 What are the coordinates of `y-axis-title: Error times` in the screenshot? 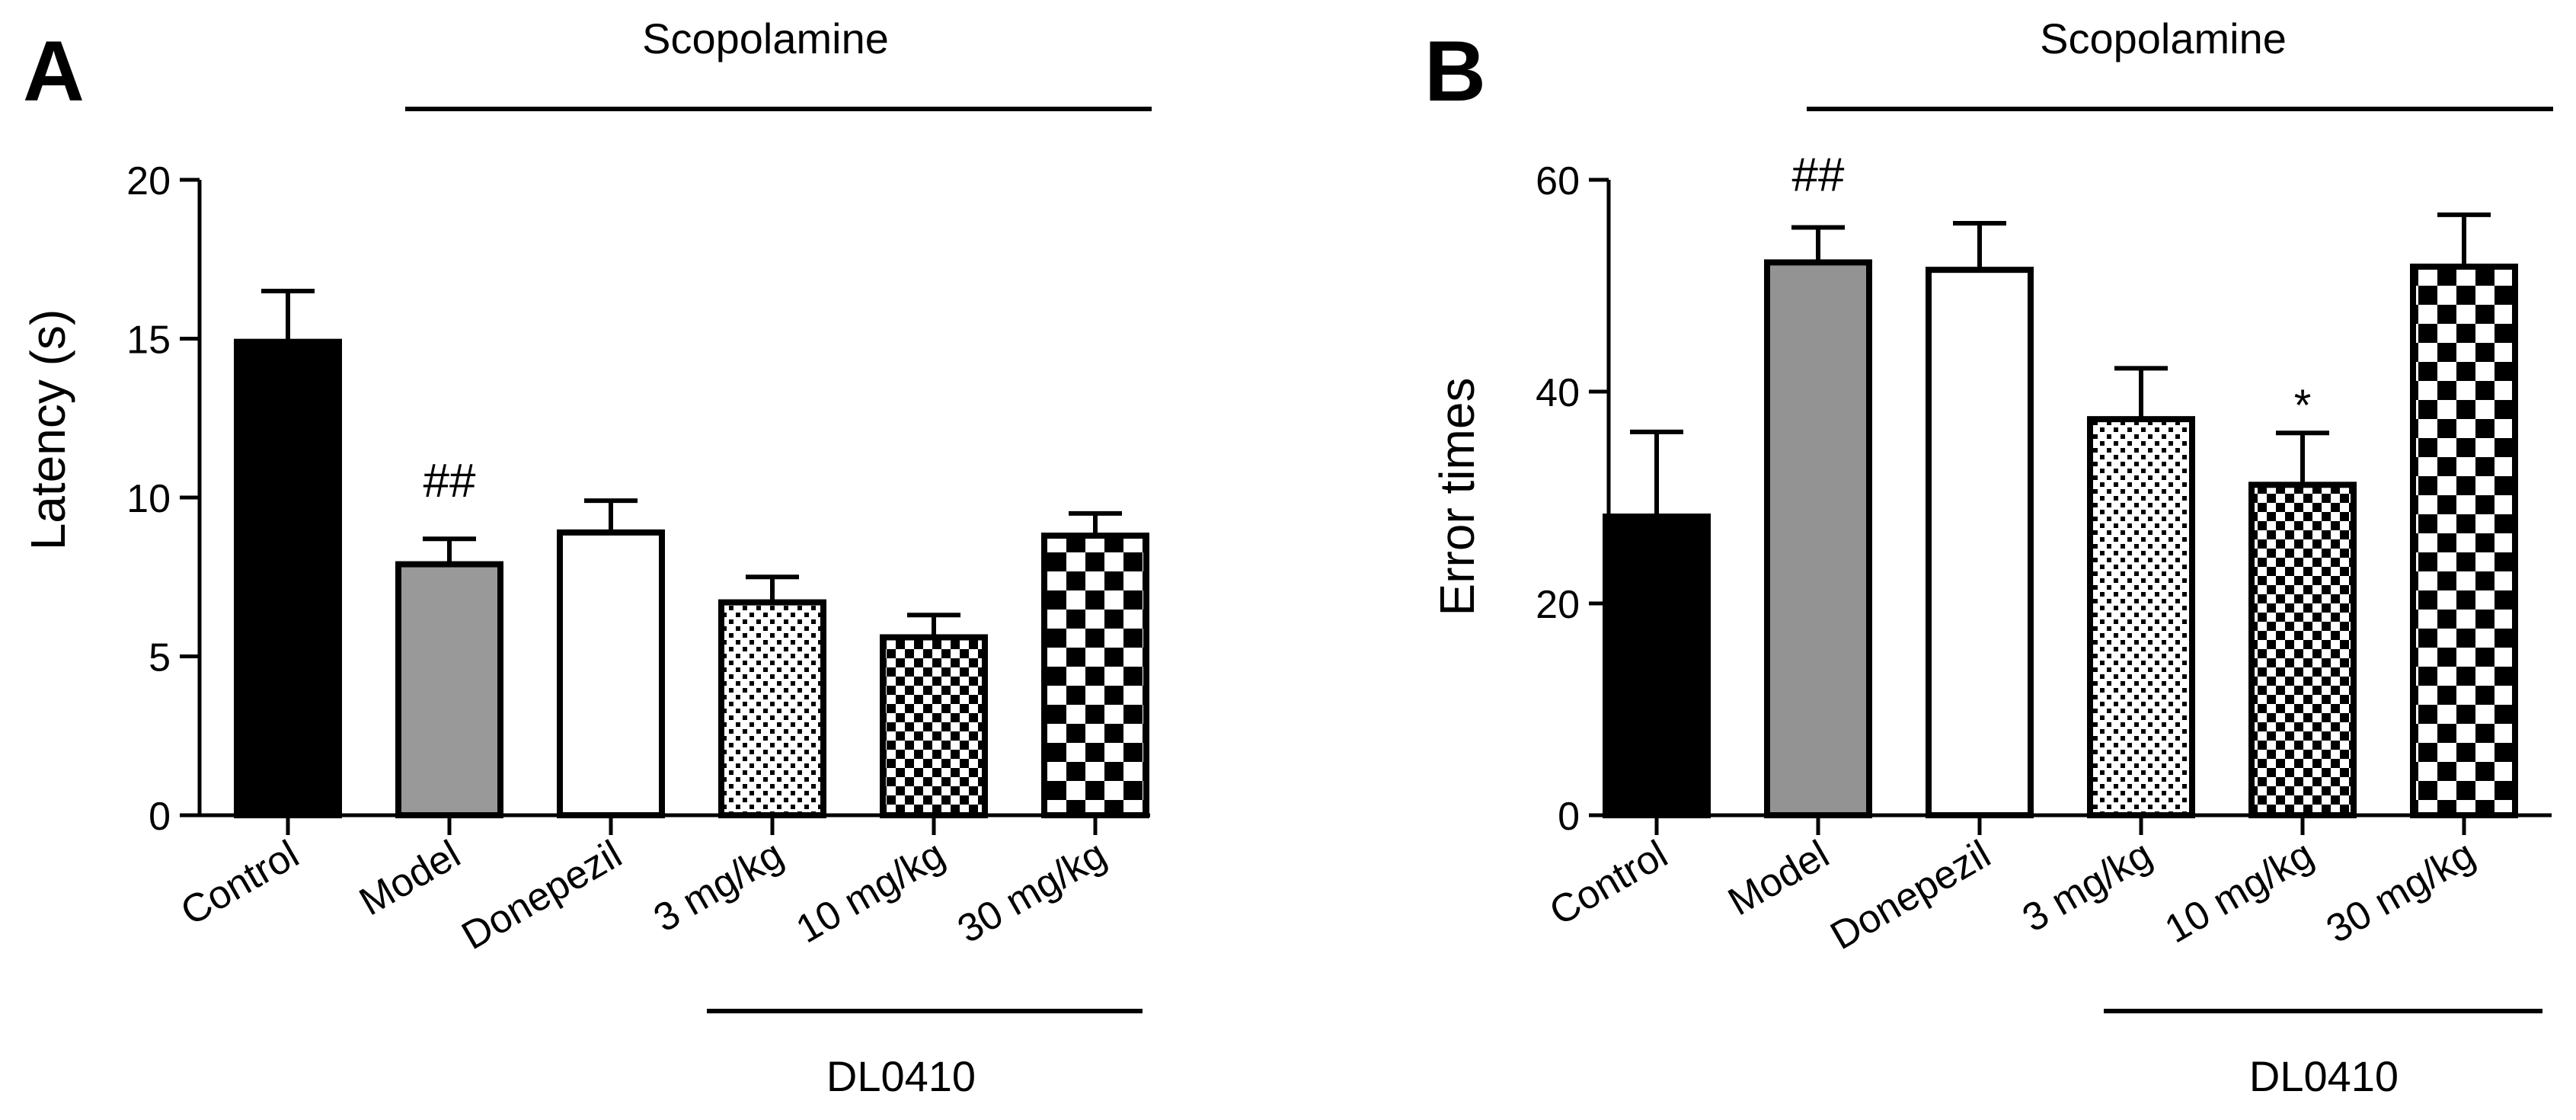 It's located at (1457, 497).